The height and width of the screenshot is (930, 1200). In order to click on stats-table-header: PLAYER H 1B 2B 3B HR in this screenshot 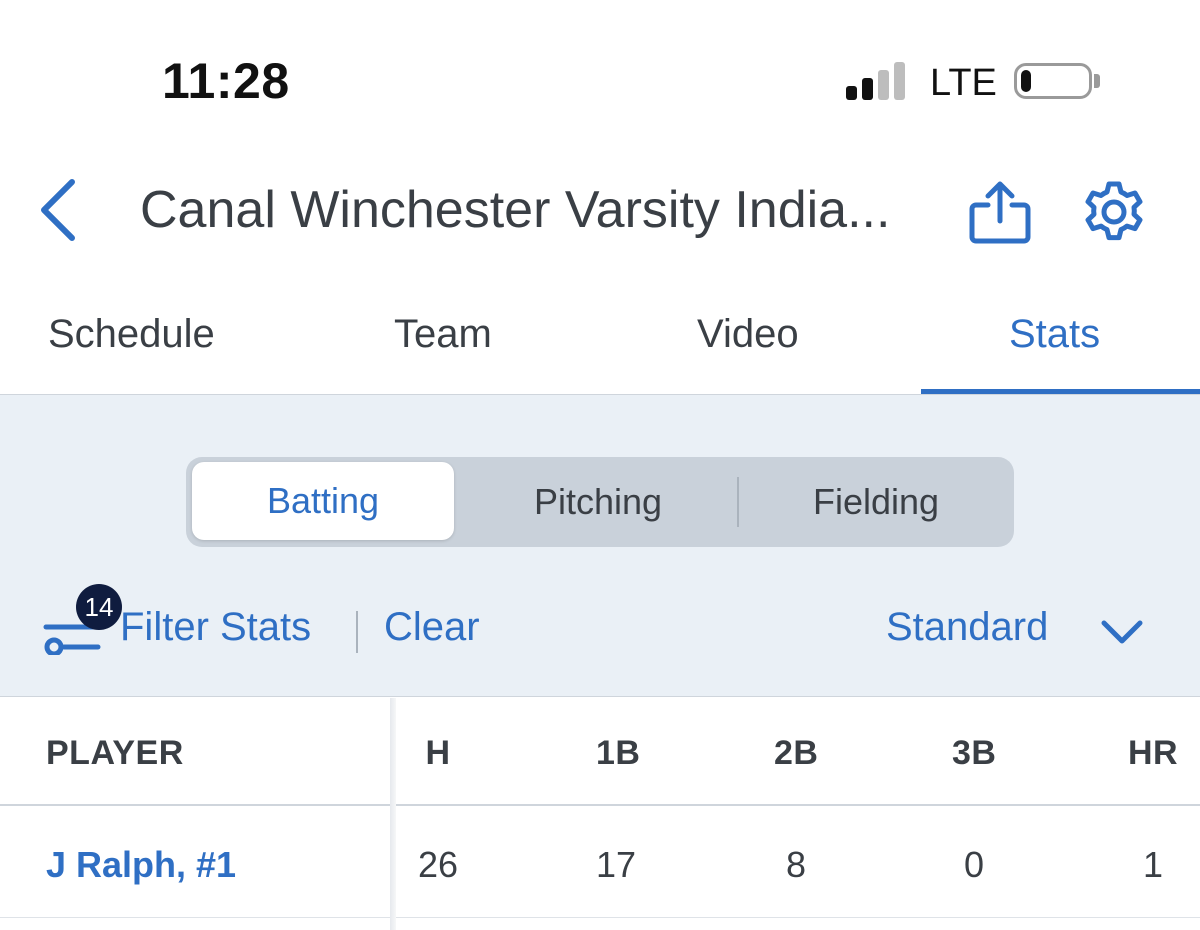, I will do `click(600, 752)`.